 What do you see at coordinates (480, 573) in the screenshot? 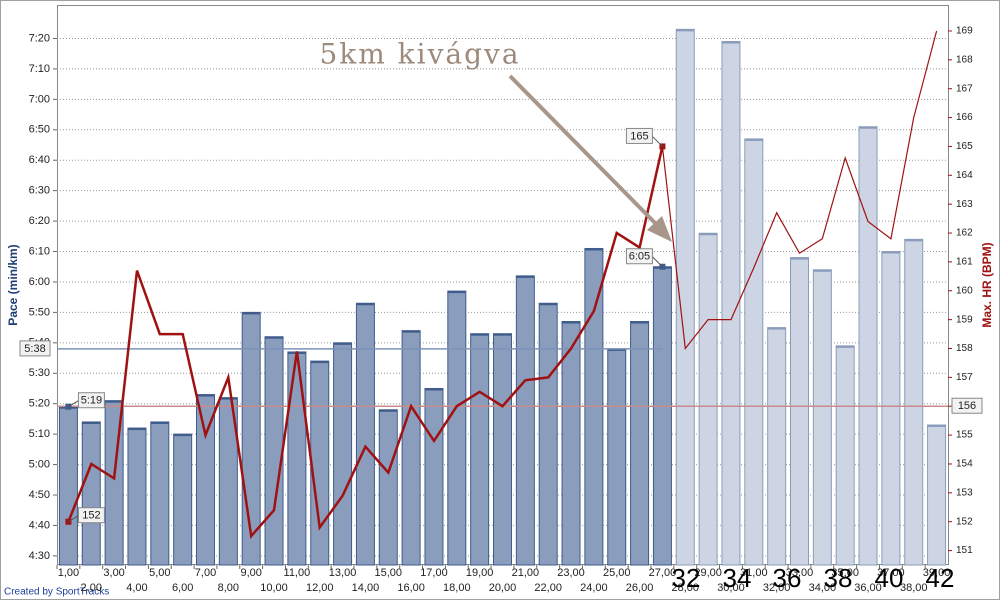
I see `x-tick-label: 19,00` at bounding box center [480, 573].